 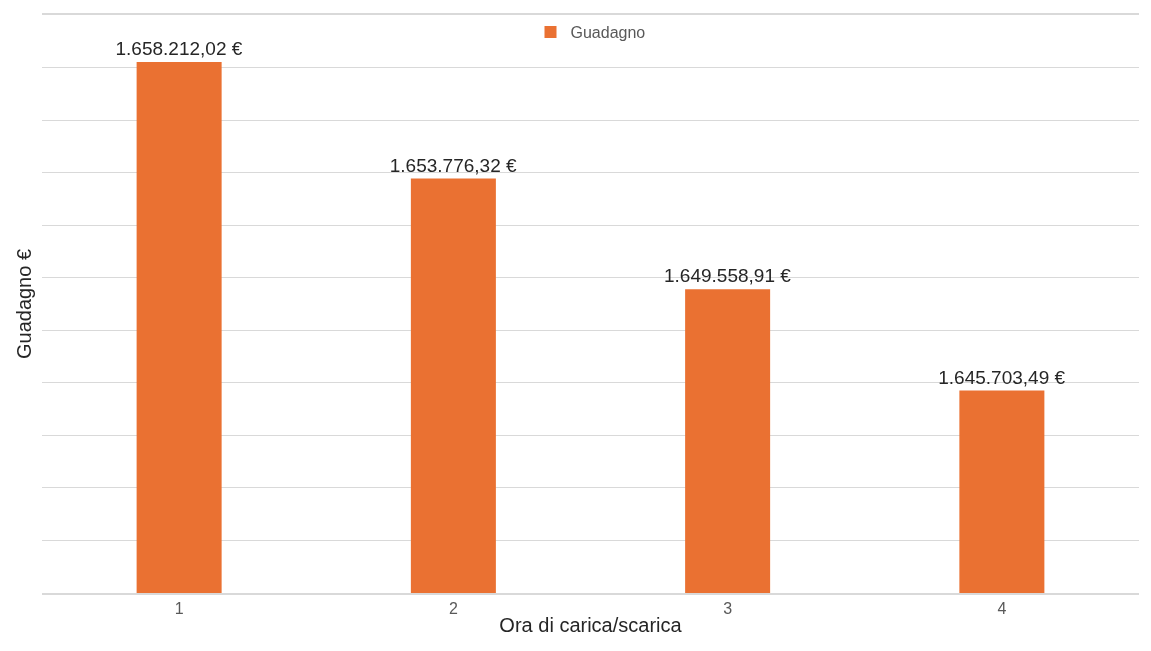 What do you see at coordinates (179, 48) in the screenshot?
I see `data-label: 1.658.212,02 €` at bounding box center [179, 48].